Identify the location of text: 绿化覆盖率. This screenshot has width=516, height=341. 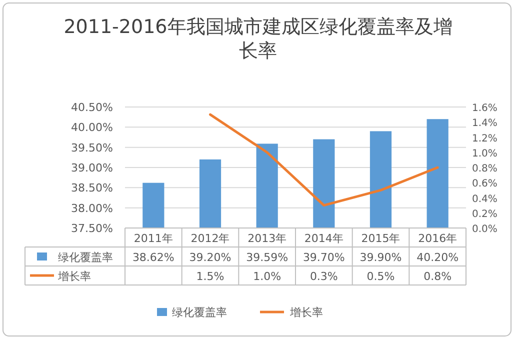
(199, 312).